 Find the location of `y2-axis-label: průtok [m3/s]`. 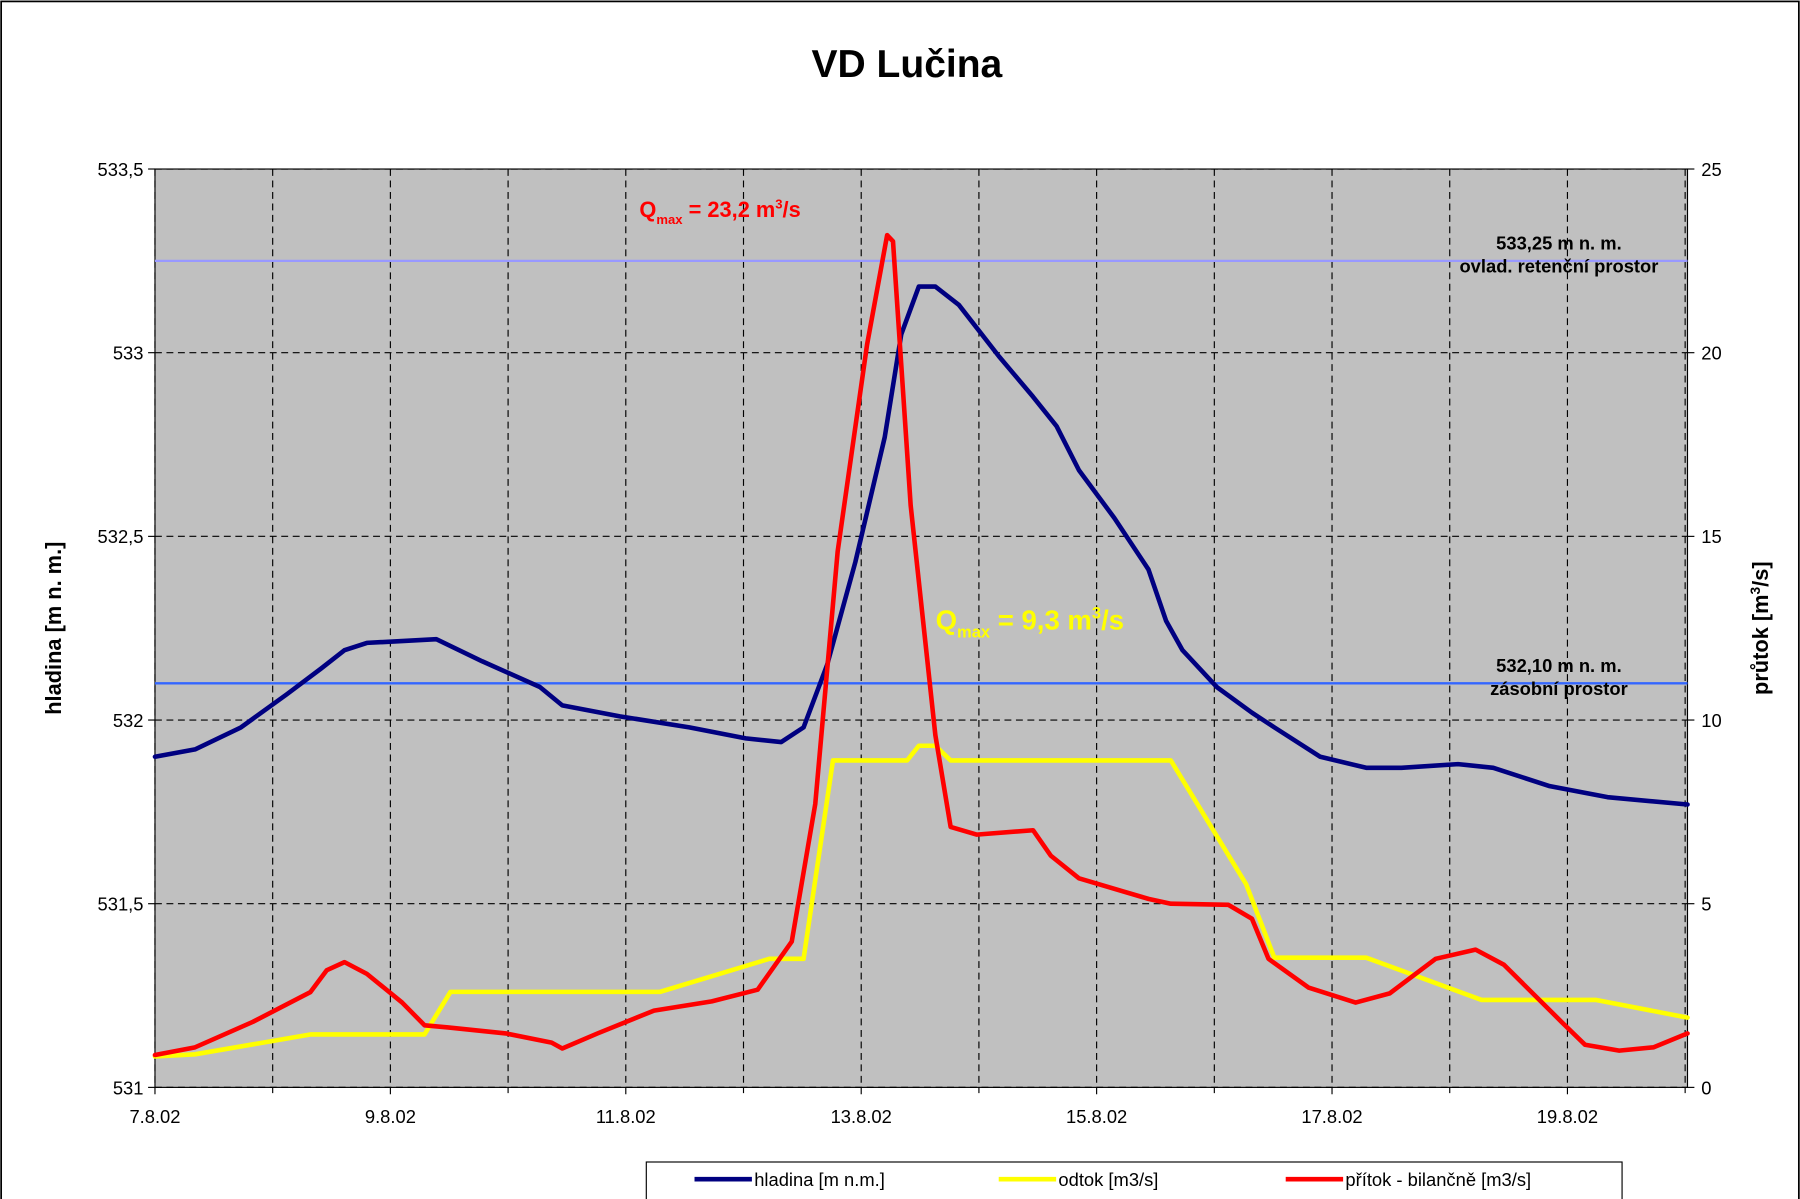

y2-axis-label: průtok [m3/s] is located at coordinates (1760, 628).